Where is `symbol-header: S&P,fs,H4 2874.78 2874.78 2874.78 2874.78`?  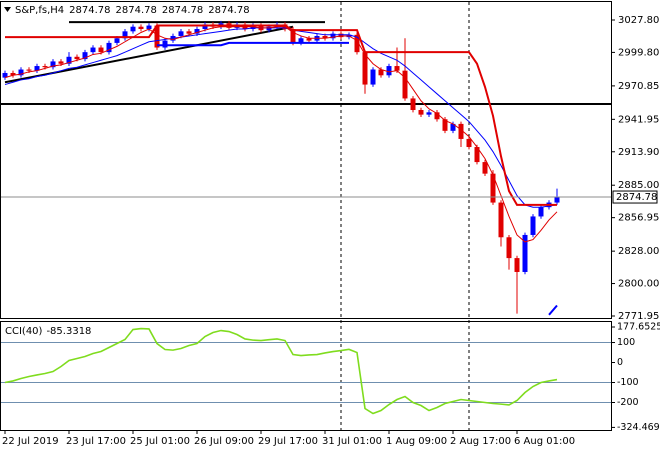
symbol-header: S&P,fs,H4 2874.78 2874.78 2874.78 2874.78 is located at coordinates (132, 10).